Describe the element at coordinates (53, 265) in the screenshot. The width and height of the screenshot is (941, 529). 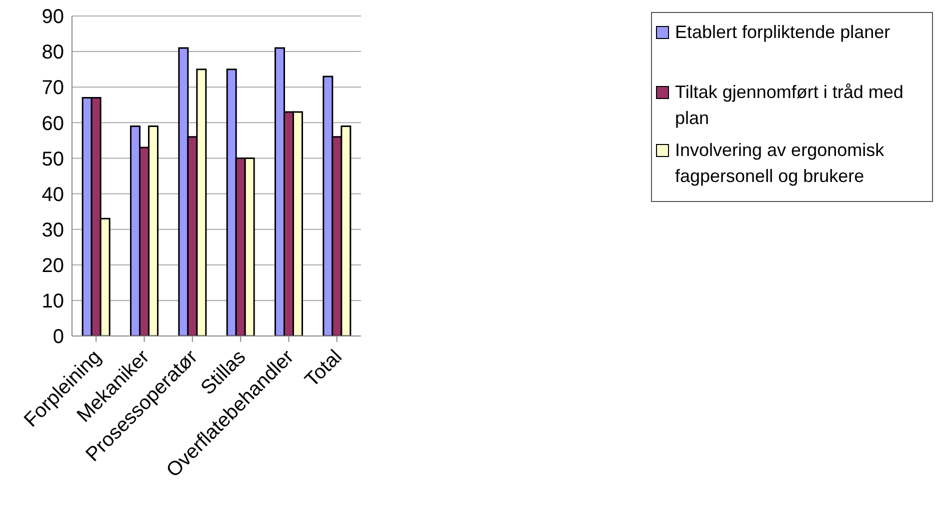
I see `y-tick-label: 20` at that location.